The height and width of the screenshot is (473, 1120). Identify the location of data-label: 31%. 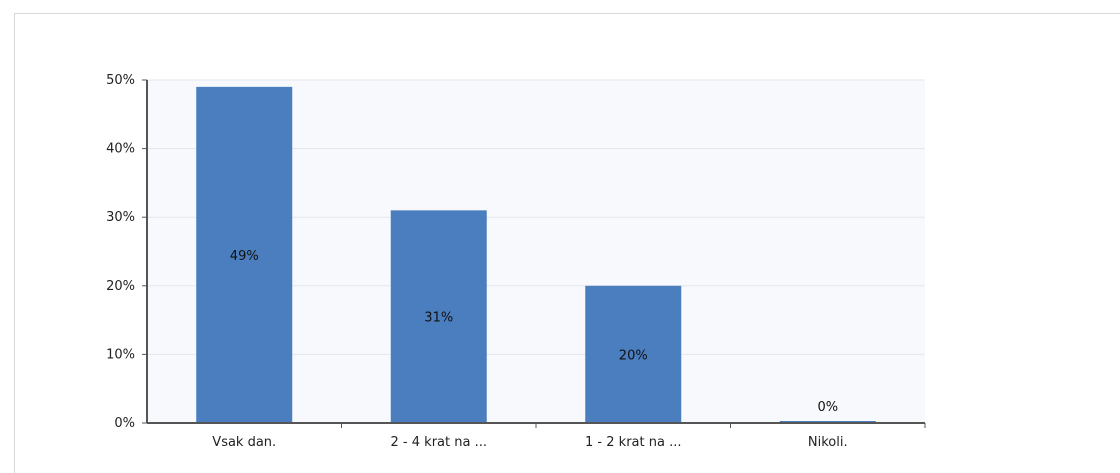
(438, 318).